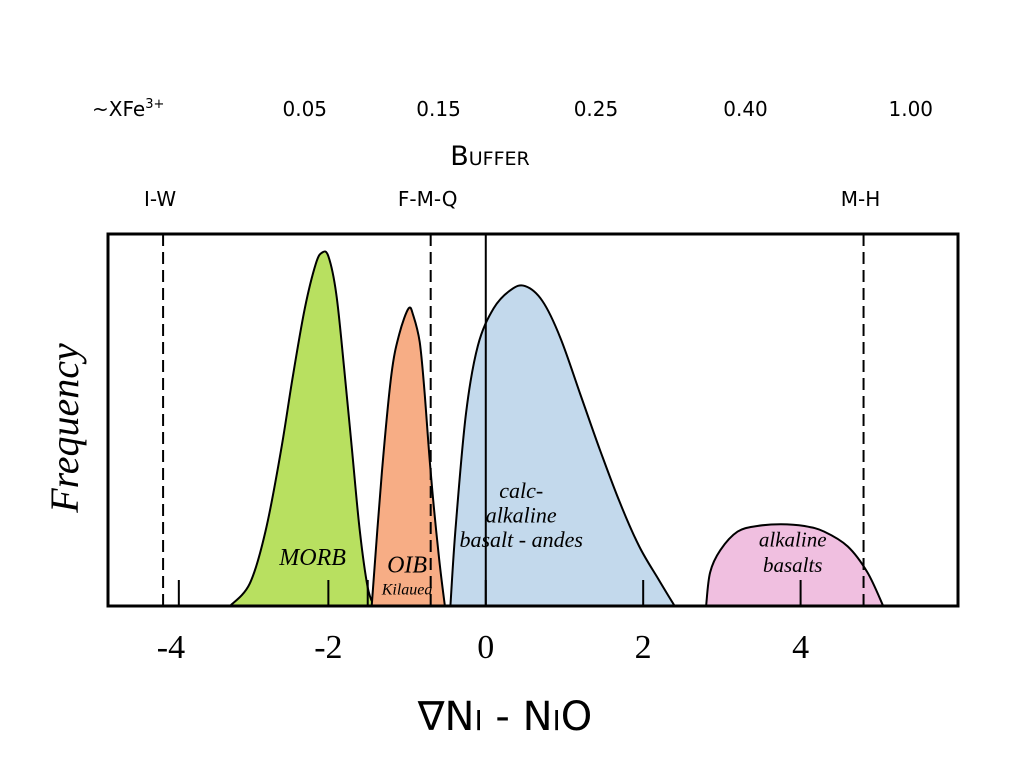 This screenshot has width=1024, height=768. I want to click on buffer-label-f-m-q: F-M-Q, so click(428, 199).